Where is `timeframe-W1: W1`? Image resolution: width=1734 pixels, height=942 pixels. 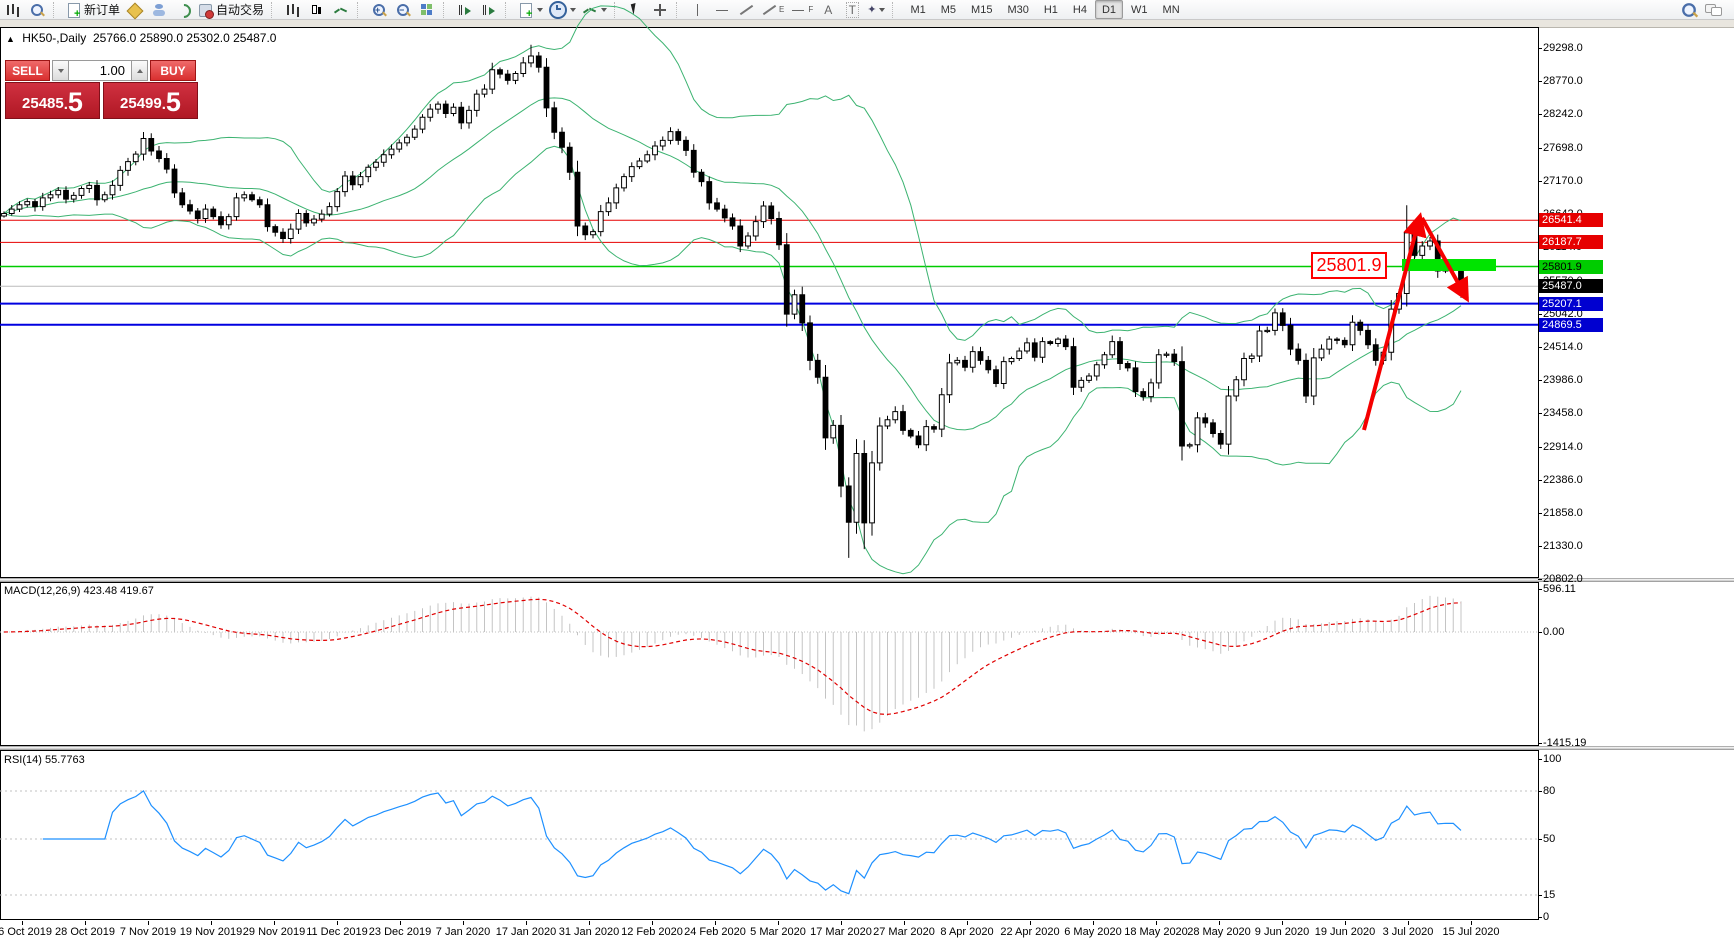
timeframe-W1: W1 is located at coordinates (1139, 9).